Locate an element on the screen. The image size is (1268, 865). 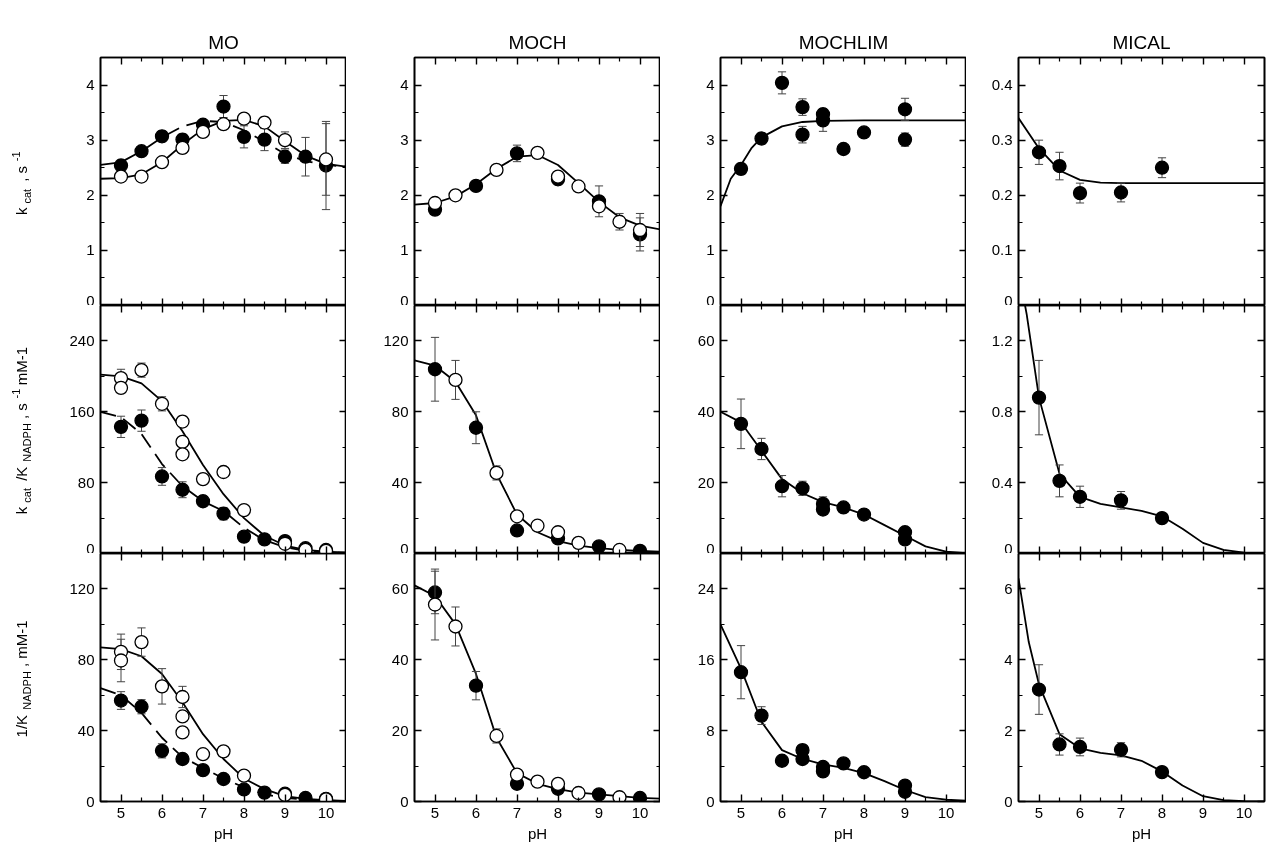
chart-title: MICAL is located at coordinates (1141, 42).